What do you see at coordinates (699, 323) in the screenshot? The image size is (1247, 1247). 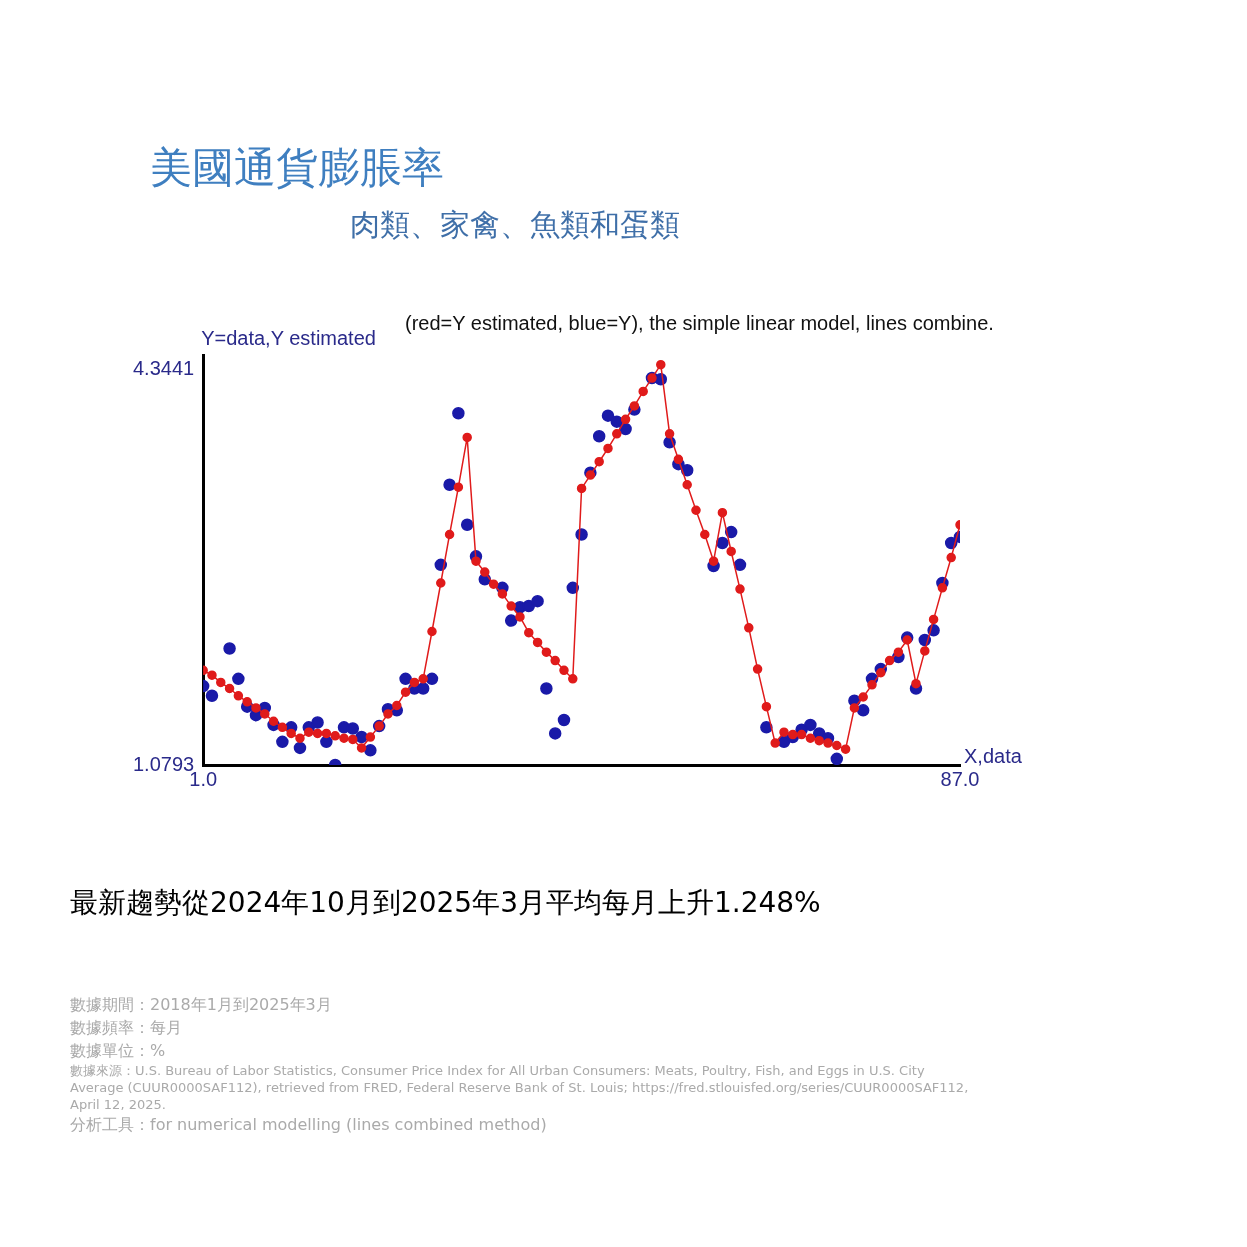 I see `text: (red=Y estimated, blue=Y), the simple linear model, lines combine.` at bounding box center [699, 323].